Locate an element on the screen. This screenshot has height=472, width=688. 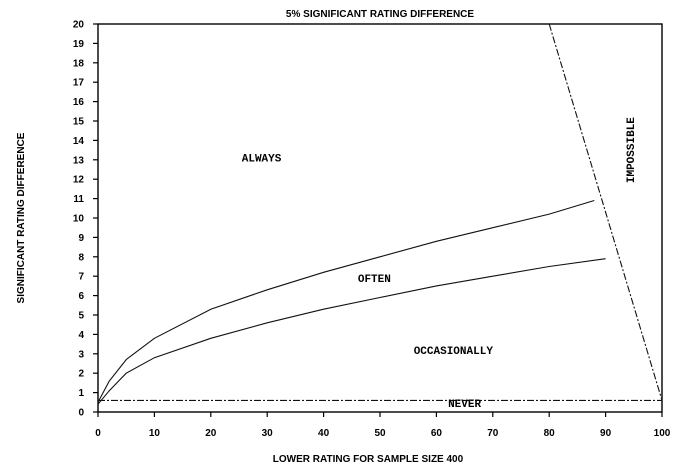
y-tick-label: 7 is located at coordinates (81, 277).